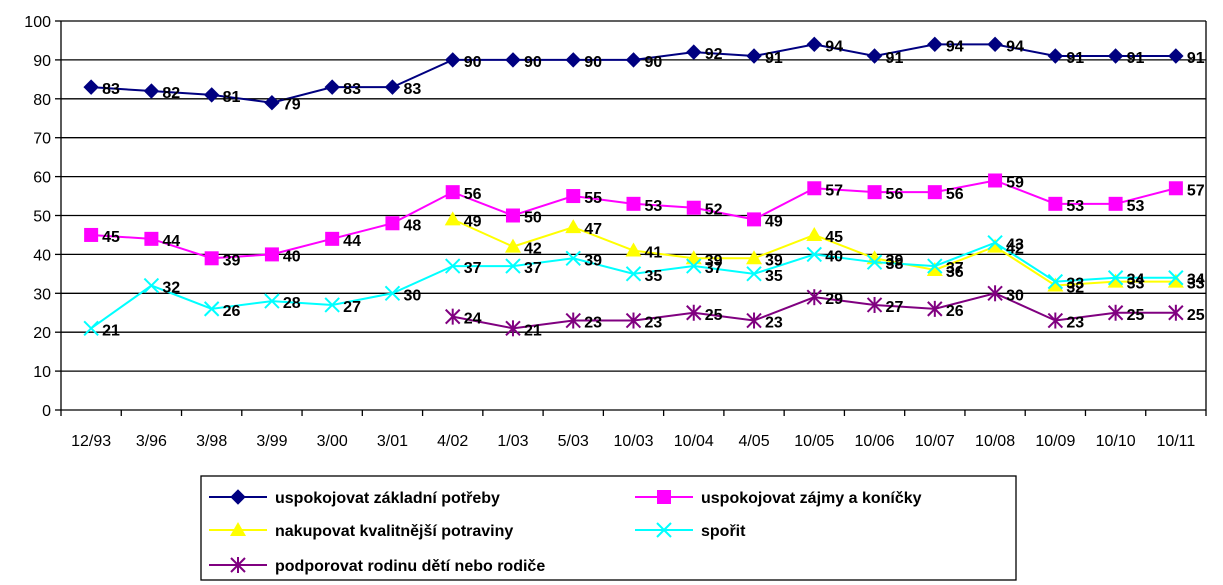  I want to click on data-label: 34, so click(1136, 280).